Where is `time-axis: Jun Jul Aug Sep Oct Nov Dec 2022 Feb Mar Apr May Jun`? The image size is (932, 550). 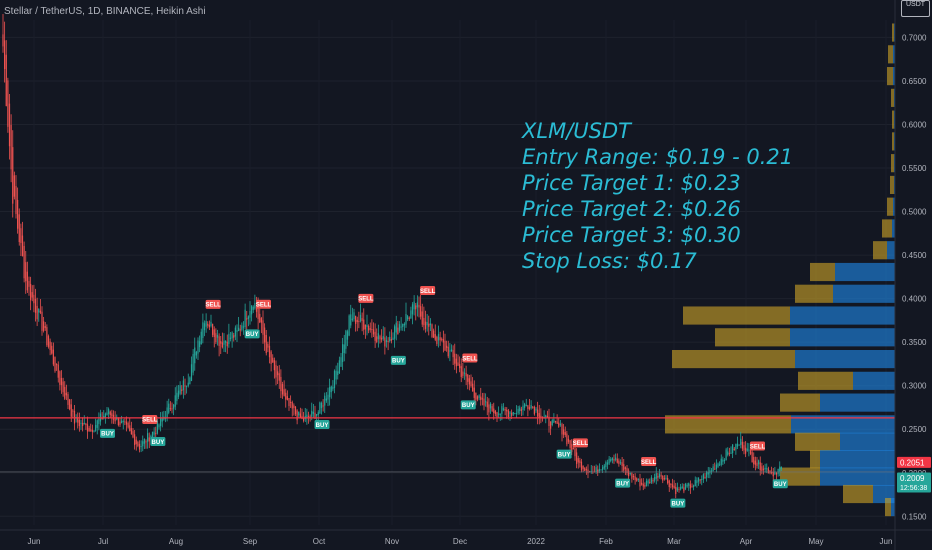 time-axis: Jun Jul Aug Sep Oct Nov Dec 2022 Feb Mar Apr May Jun is located at coordinates (466, 537).